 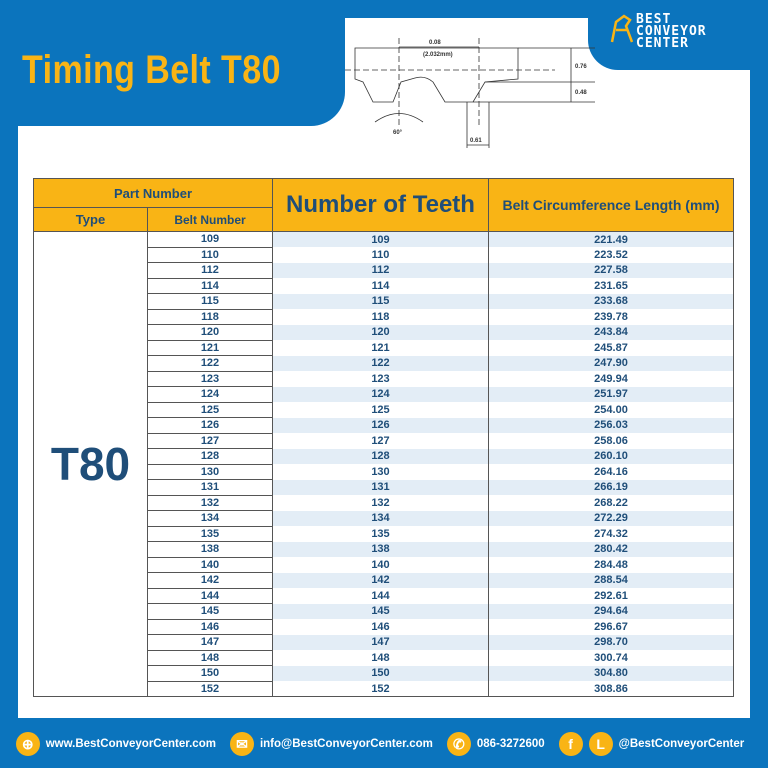 What do you see at coordinates (435, 43) in the screenshot?
I see `pitch-label: 0.08` at bounding box center [435, 43].